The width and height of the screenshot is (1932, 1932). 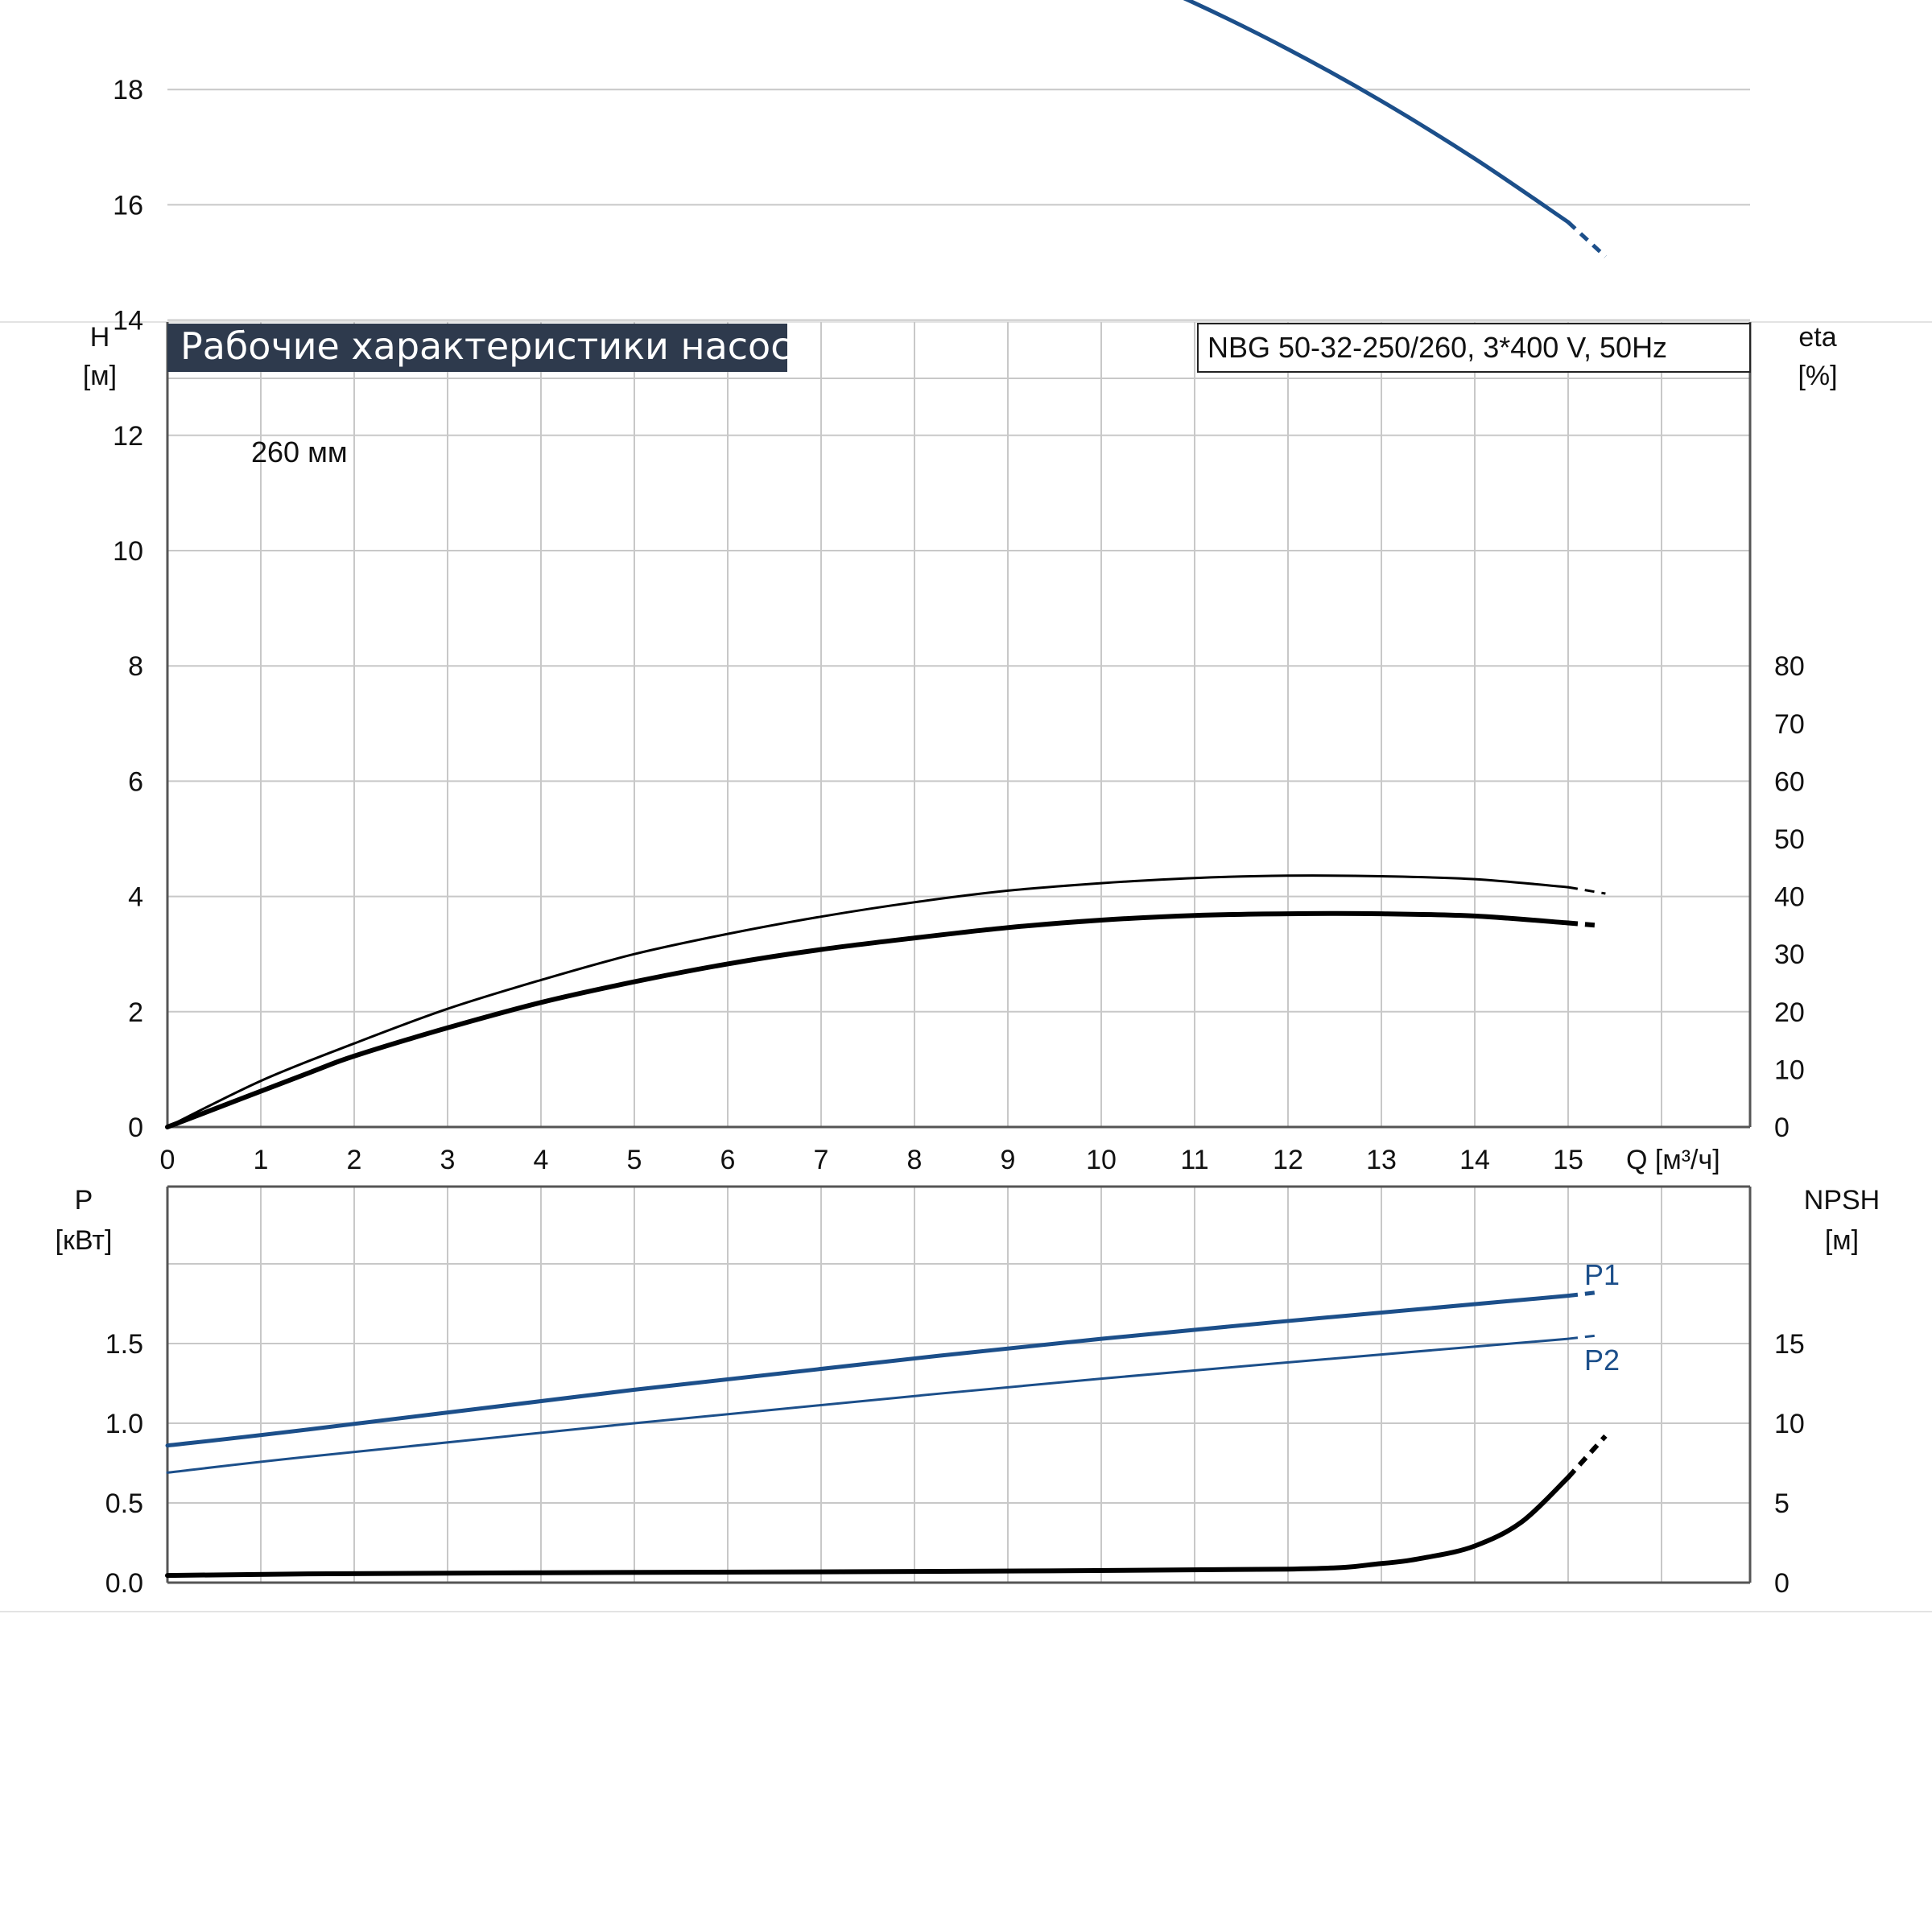 I want to click on upper-right-axis-label-1: eta, so click(x=1817, y=337).